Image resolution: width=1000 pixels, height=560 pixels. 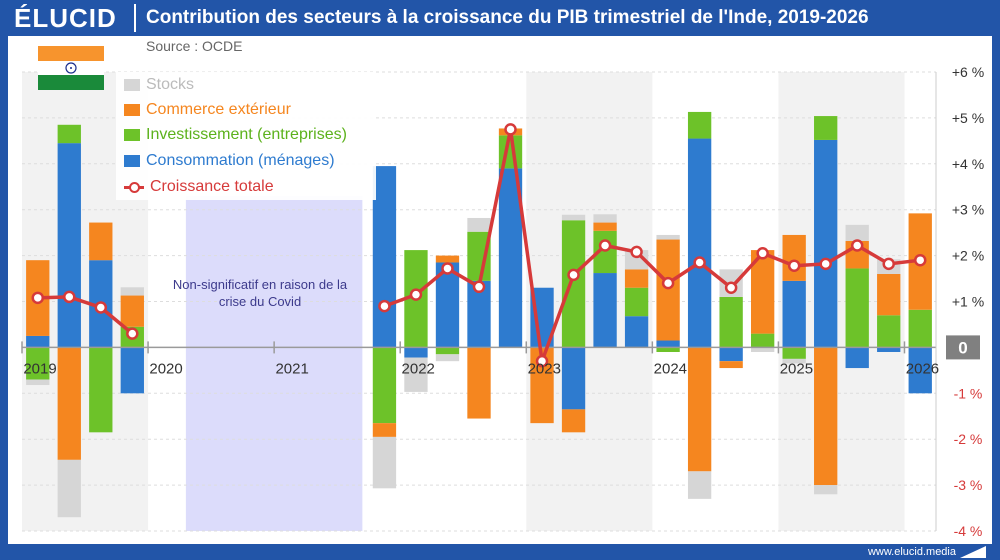 I want to click on y-tick-label-1: +5 %, so click(x=968, y=118).